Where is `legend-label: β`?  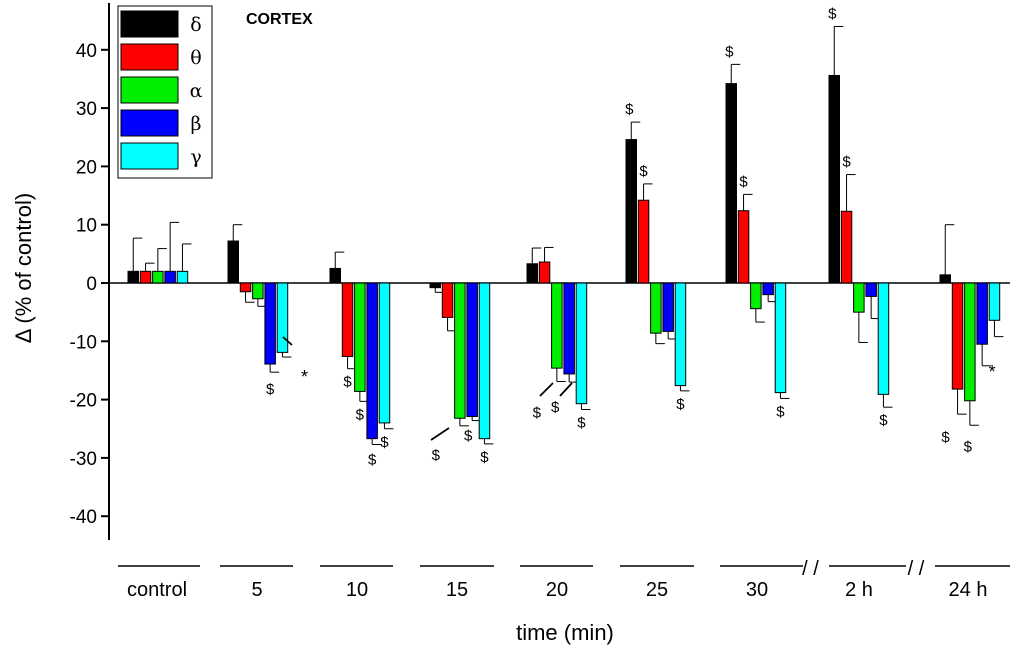 legend-label: β is located at coordinates (196, 124).